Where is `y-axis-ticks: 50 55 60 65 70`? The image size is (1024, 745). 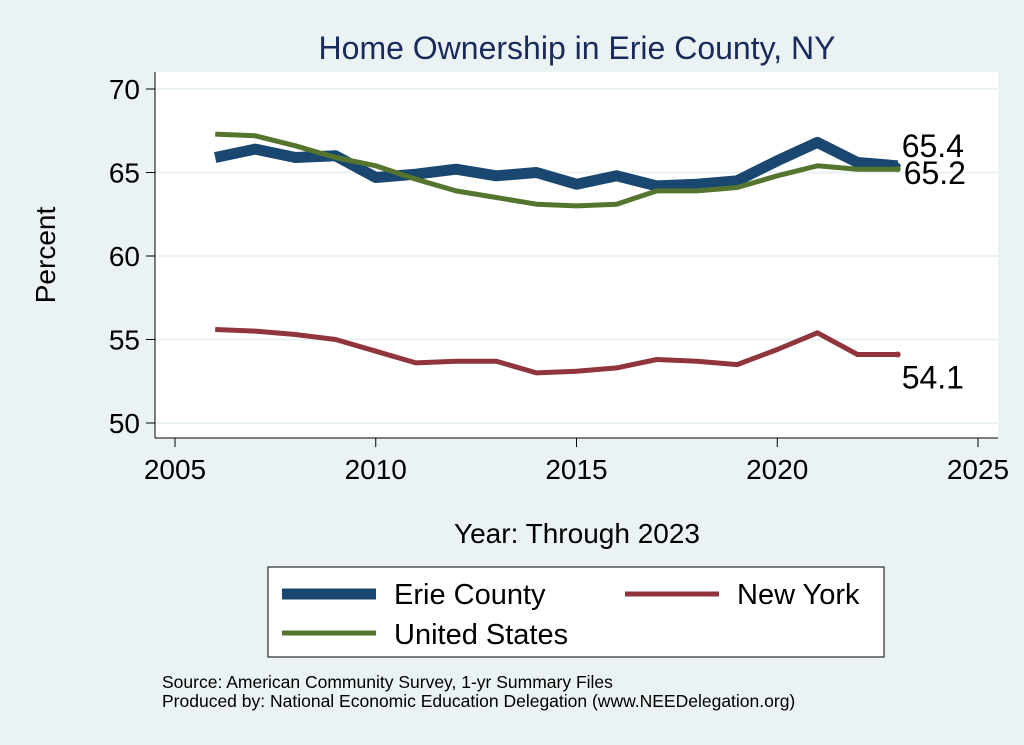
y-axis-ticks: 50 55 60 65 70 is located at coordinates (132, 256).